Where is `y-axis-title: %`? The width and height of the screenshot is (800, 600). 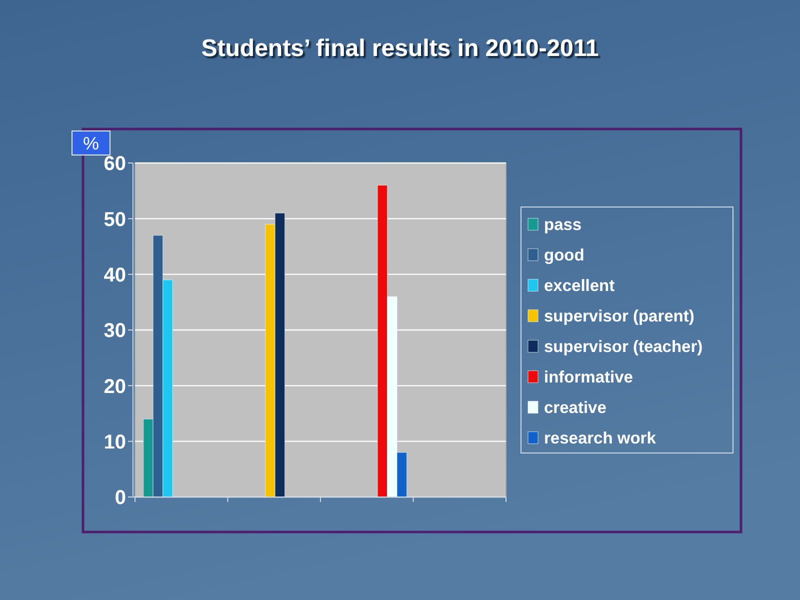 y-axis-title: % is located at coordinates (91, 143).